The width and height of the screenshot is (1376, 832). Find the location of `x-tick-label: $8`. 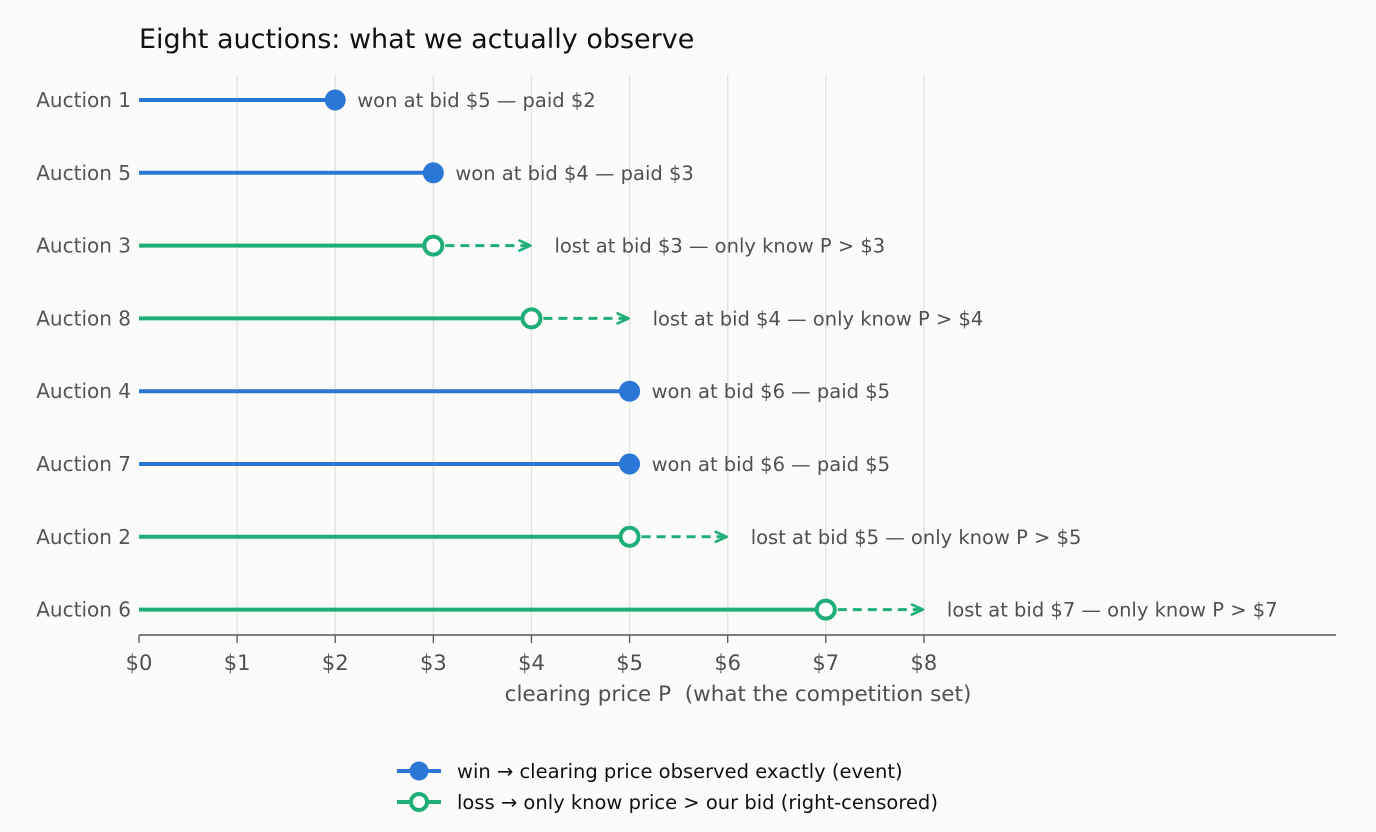

x-tick-label: $8 is located at coordinates (924, 663).